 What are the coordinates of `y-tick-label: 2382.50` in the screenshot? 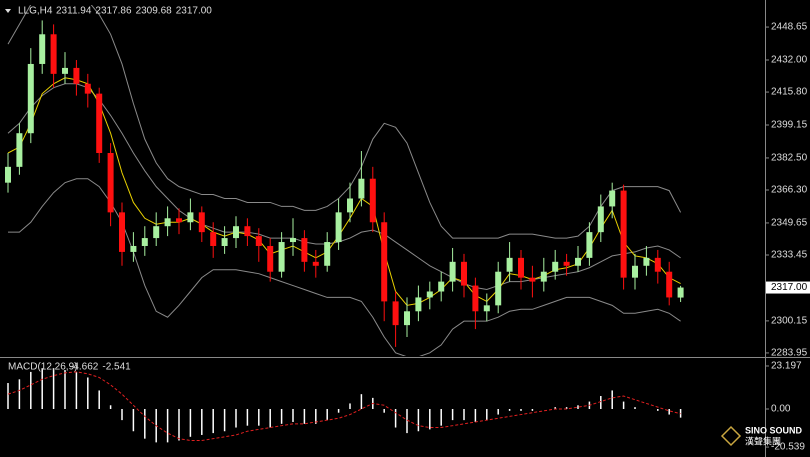 It's located at (789, 158).